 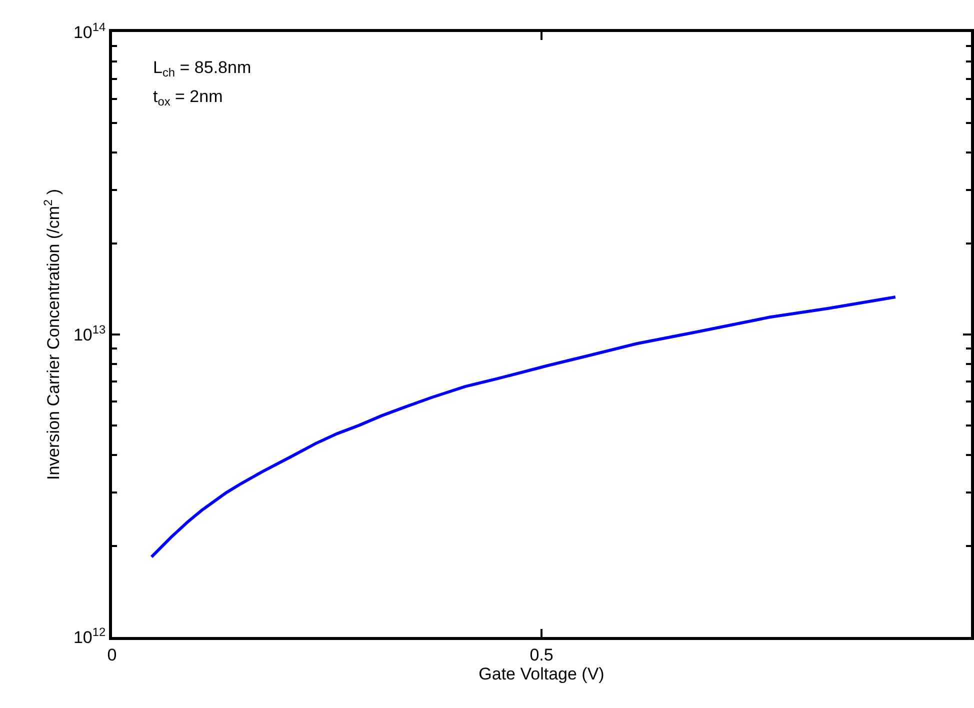 I want to click on x-tick-label: 0.5, so click(x=542, y=654).